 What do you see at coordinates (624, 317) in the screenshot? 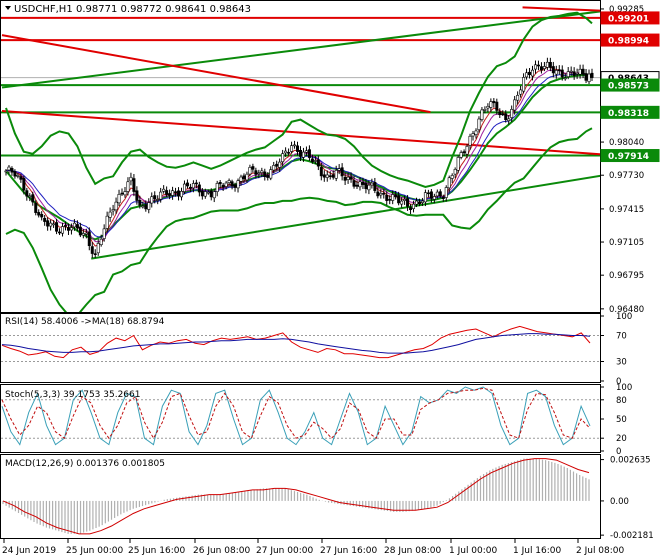
I see `rsi-tick-label: 100` at bounding box center [624, 317].